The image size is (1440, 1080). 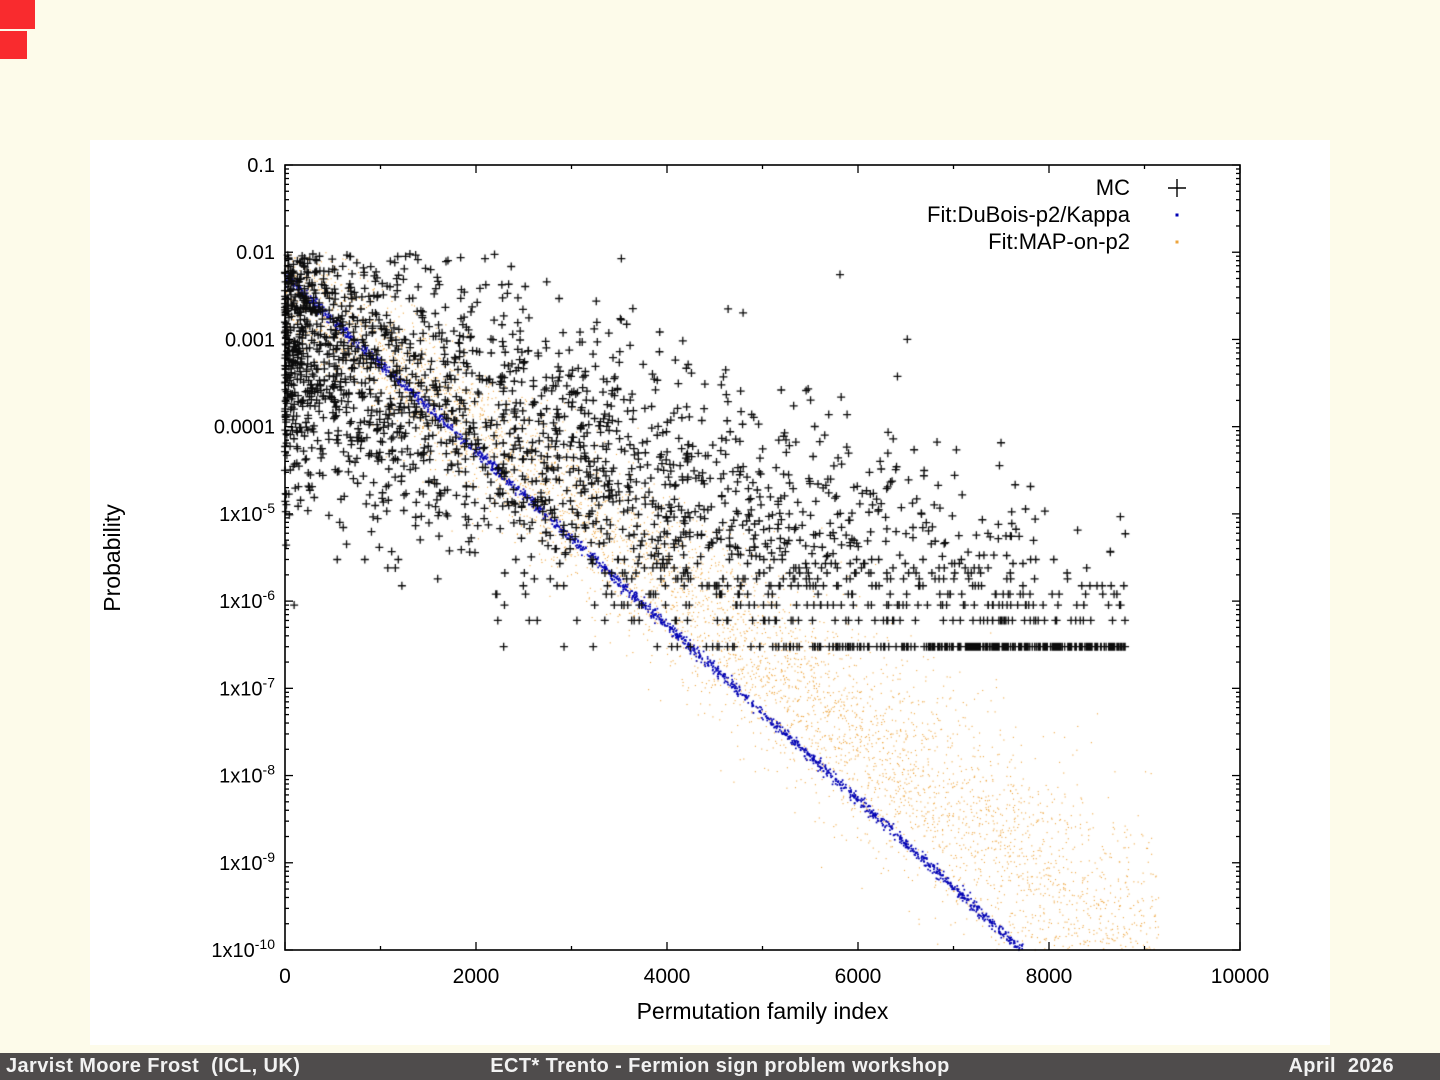 I want to click on x-tick-label: 0, so click(x=285, y=976).